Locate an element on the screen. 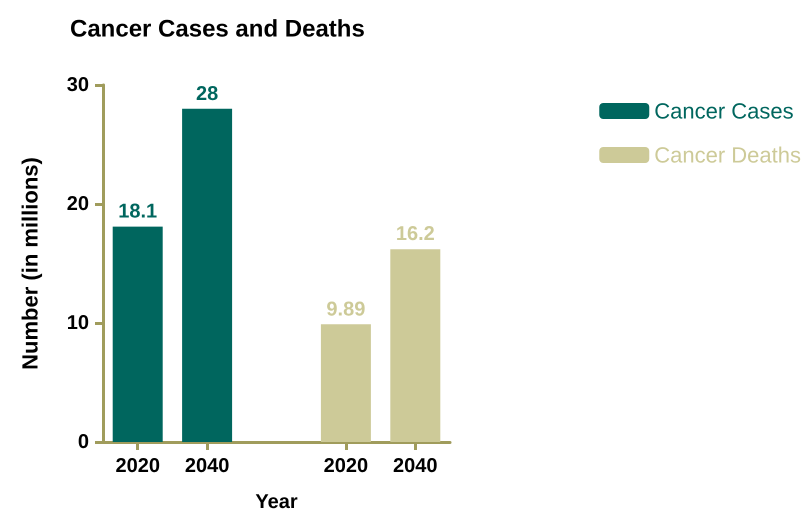 This screenshot has width=811, height=531. chart-title: Cancer Cases and Deaths is located at coordinates (217, 29).